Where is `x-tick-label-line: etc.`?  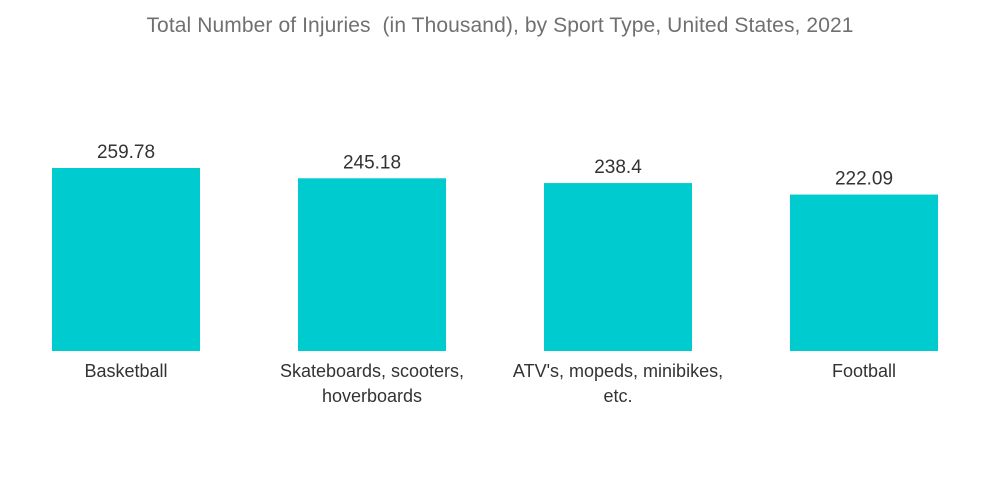 x-tick-label-line: etc. is located at coordinates (617, 396).